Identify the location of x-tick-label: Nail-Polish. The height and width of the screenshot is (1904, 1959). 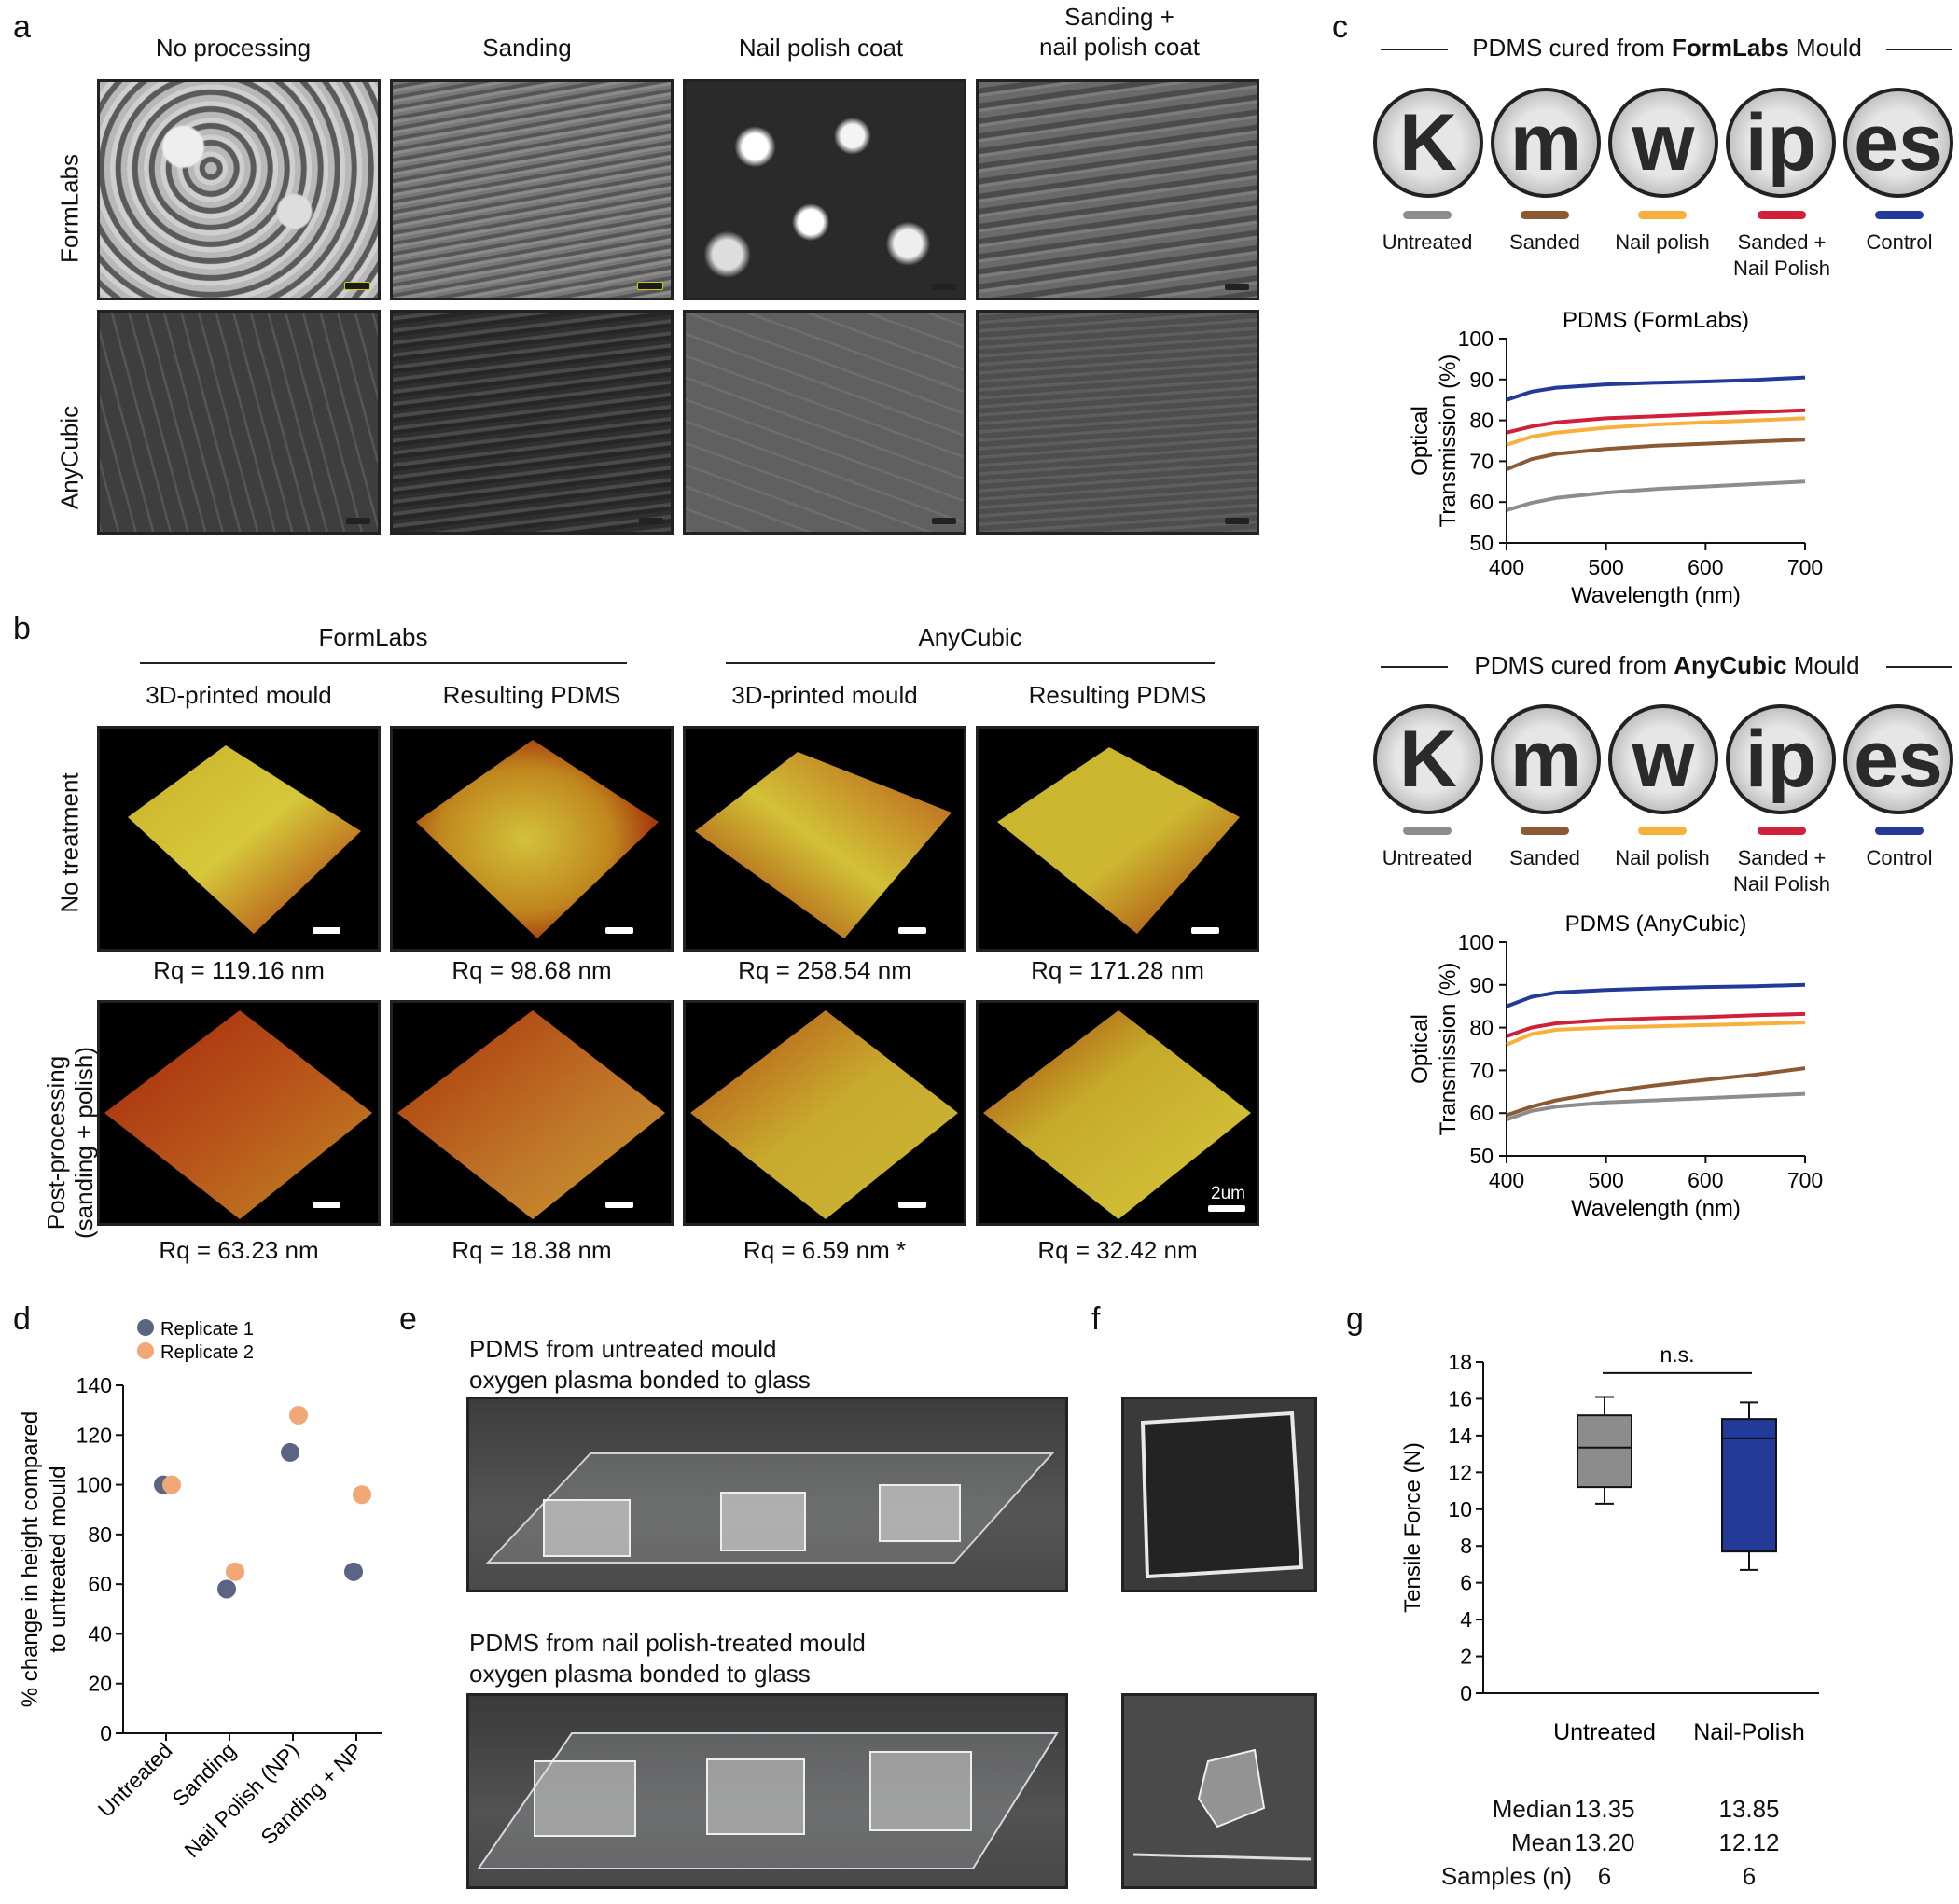
(1748, 1732).